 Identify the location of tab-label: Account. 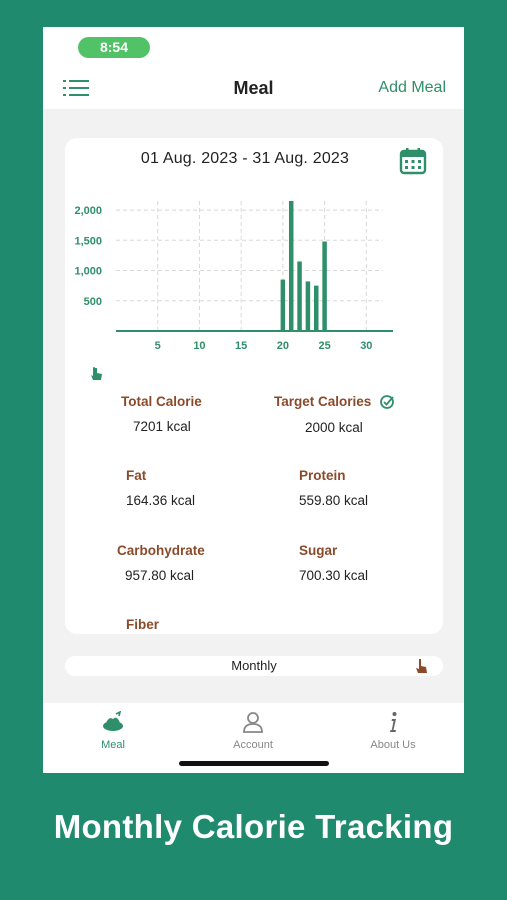
(253, 745).